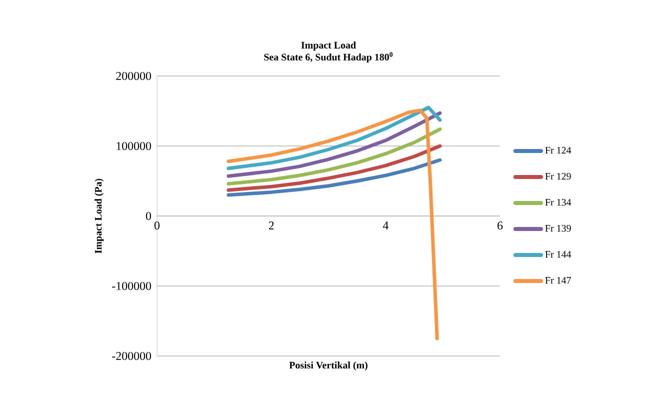  I want to click on x-axis-title: Posisi Vertikal (m), so click(328, 366).